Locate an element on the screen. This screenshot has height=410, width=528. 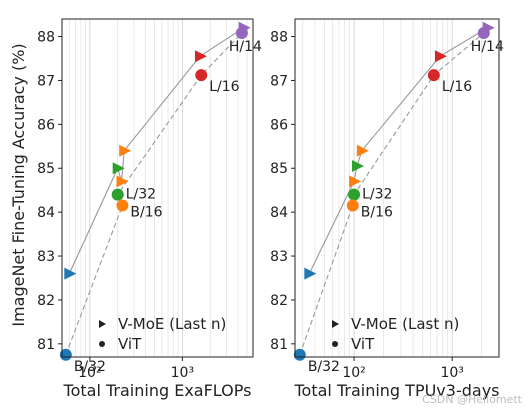
watermark: CSDN @Hellomett is located at coordinates (472, 399).